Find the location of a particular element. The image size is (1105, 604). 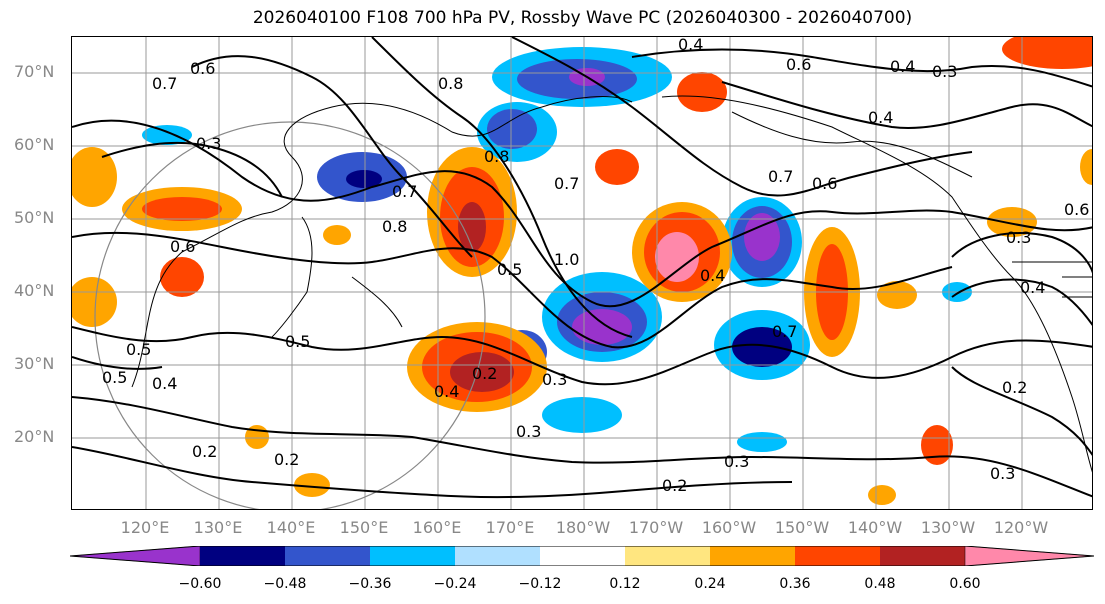

colorbar-tick: 0.12 is located at coordinates (625, 584).